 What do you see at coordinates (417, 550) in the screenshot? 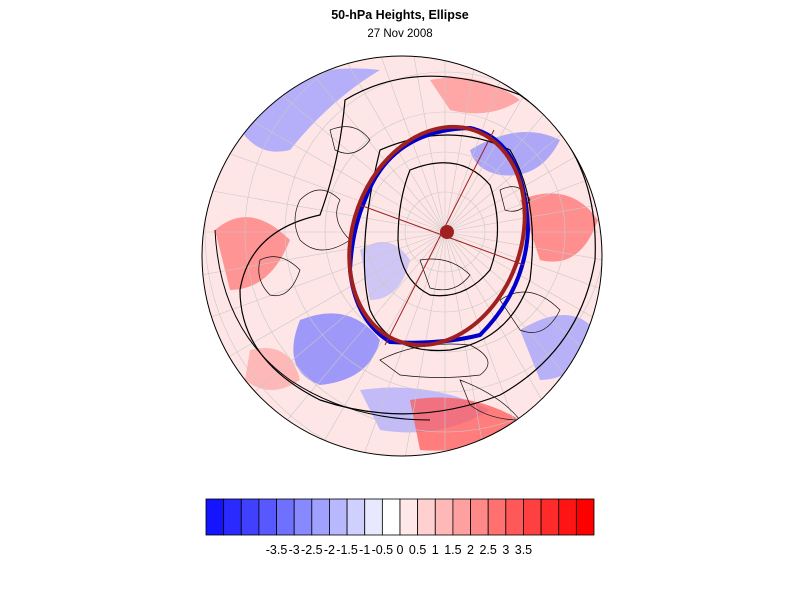
I see `colorbar-tick-label: 0.5` at bounding box center [417, 550].